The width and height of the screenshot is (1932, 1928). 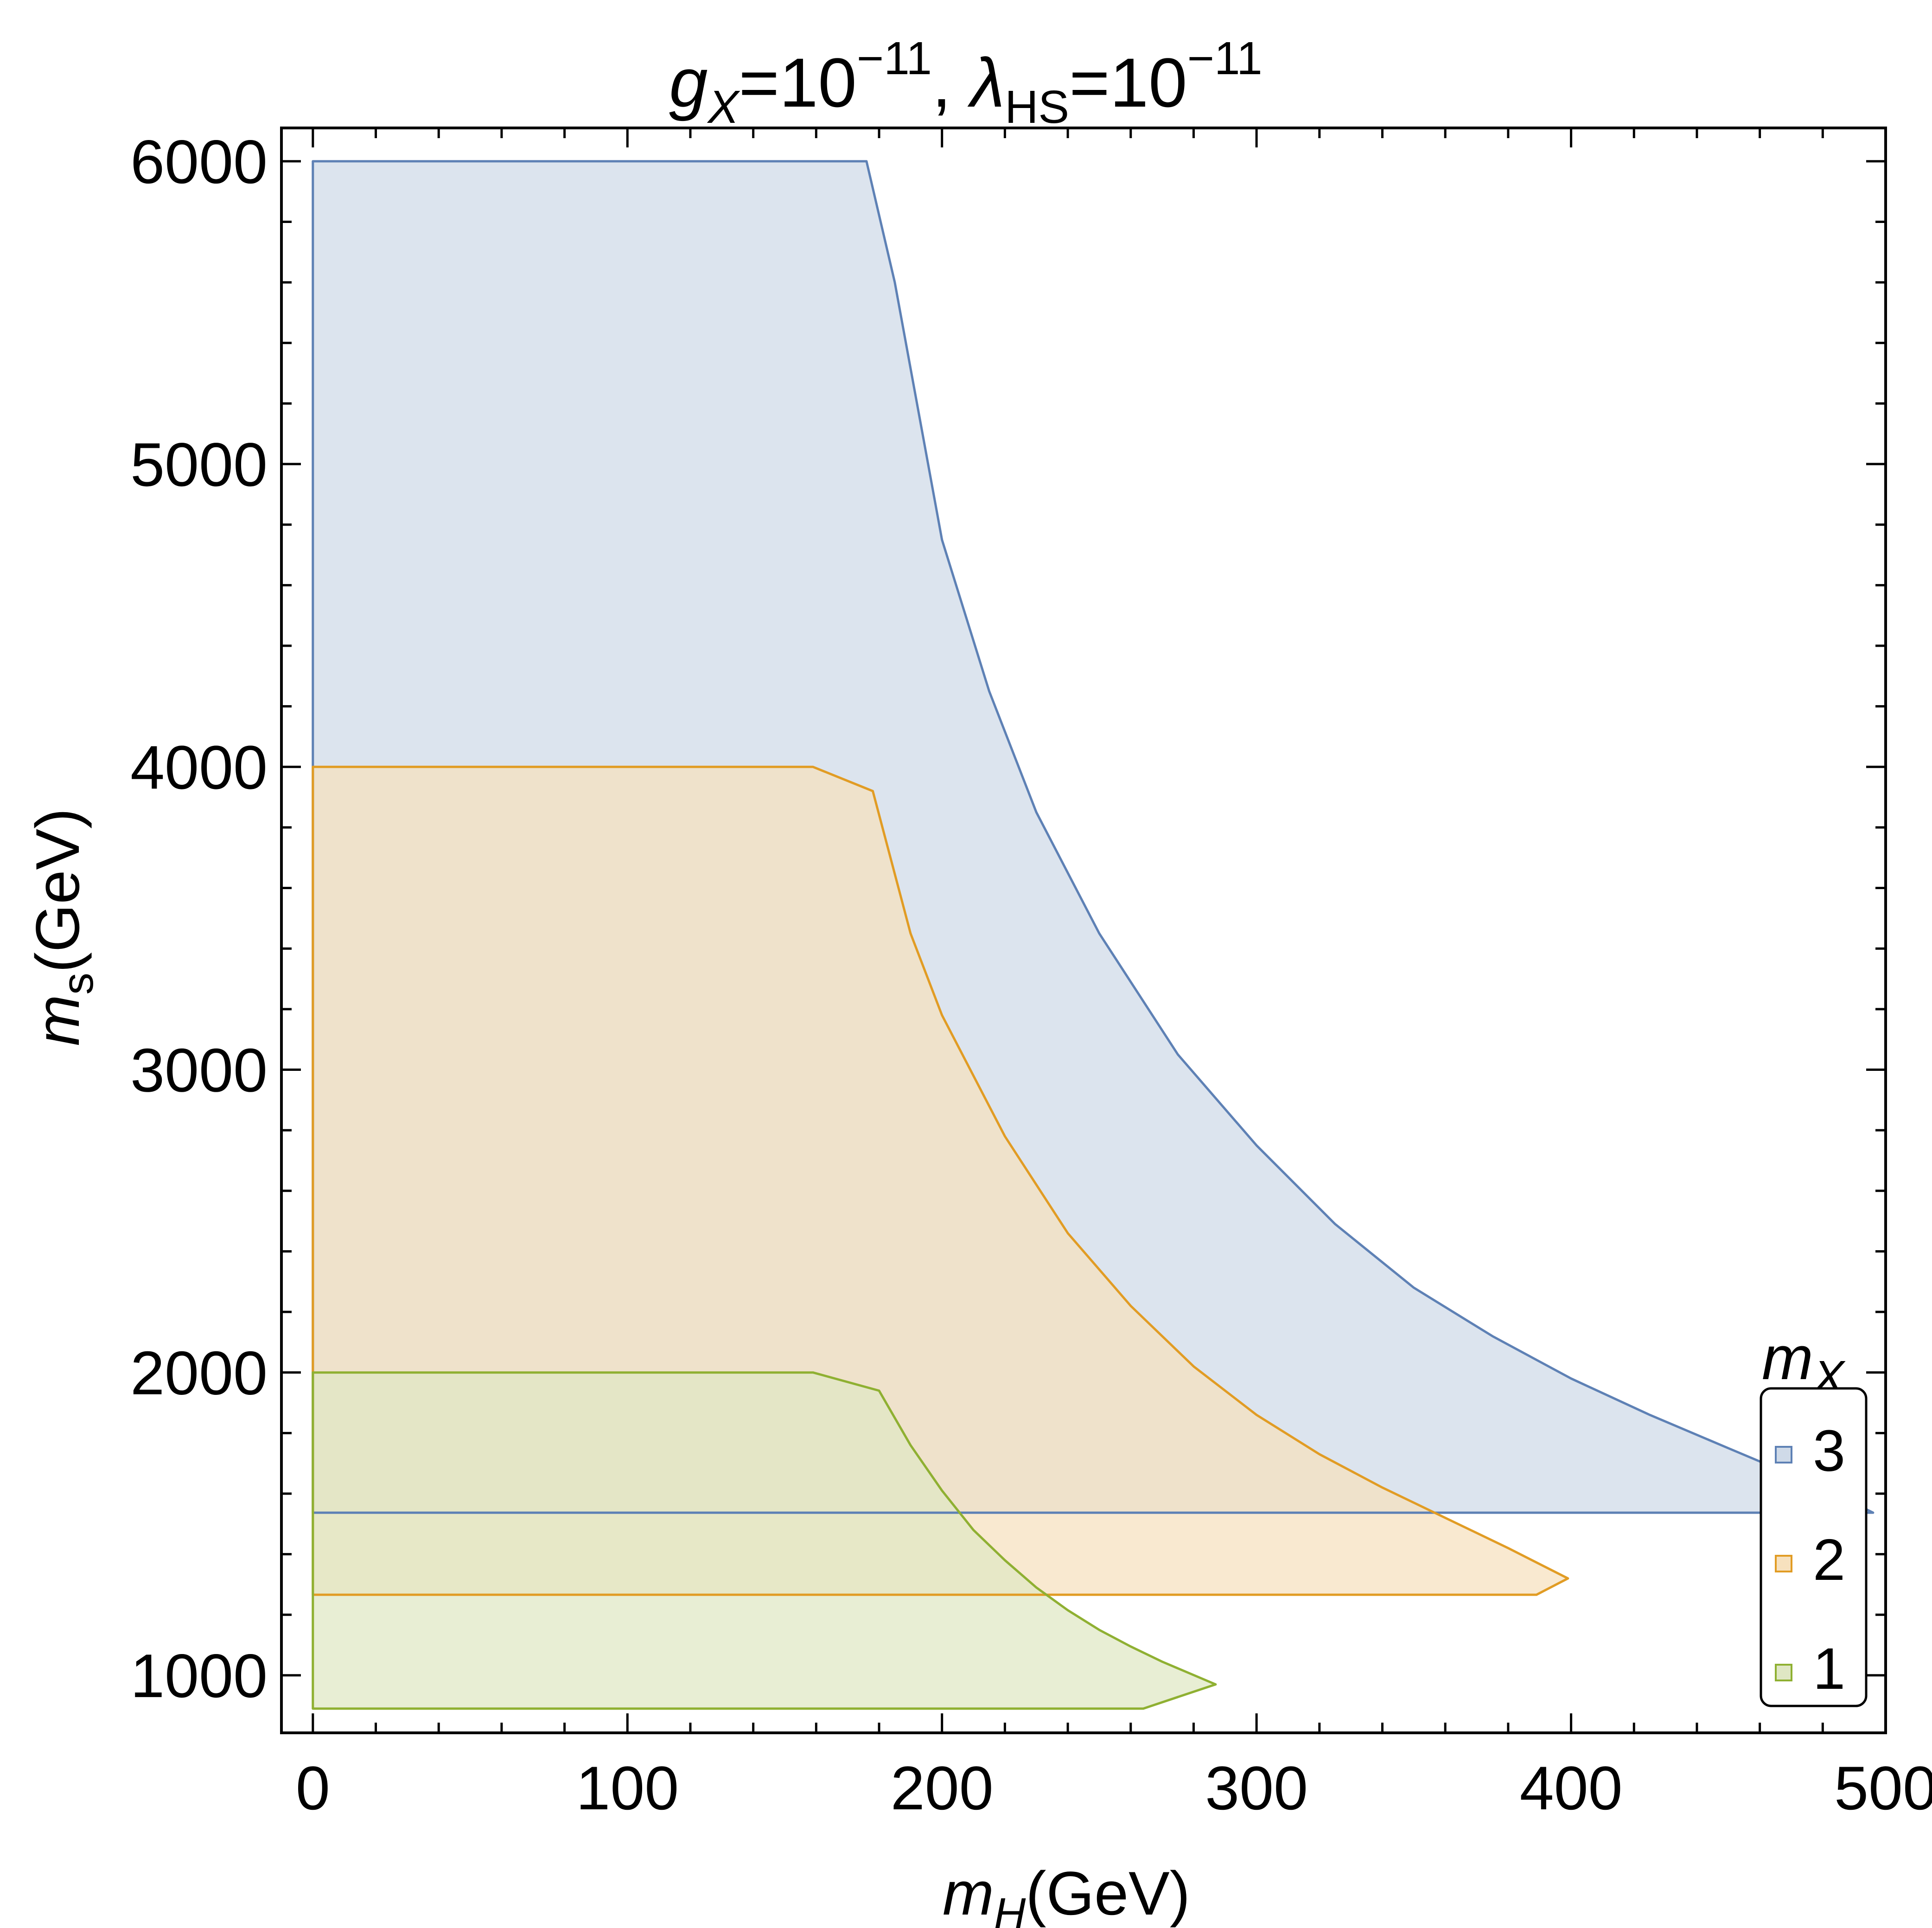 What do you see at coordinates (1066, 1893) in the screenshot?
I see `x-axis-title: mH(GeV)` at bounding box center [1066, 1893].